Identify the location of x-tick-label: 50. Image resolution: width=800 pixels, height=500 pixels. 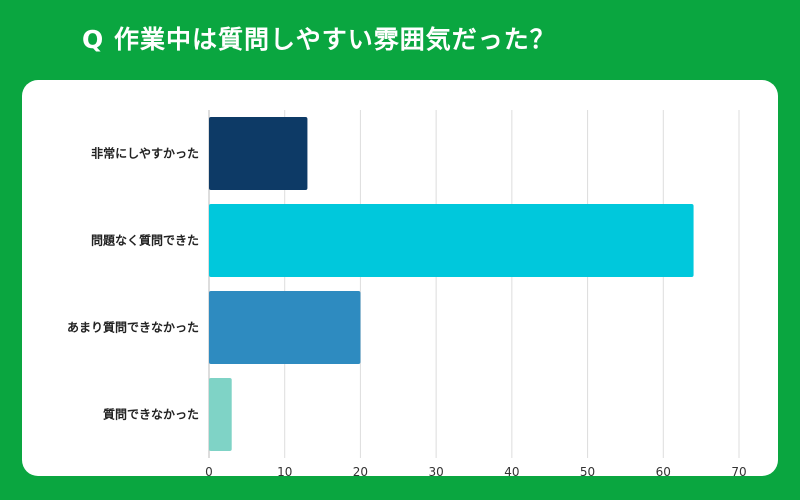
(587, 470).